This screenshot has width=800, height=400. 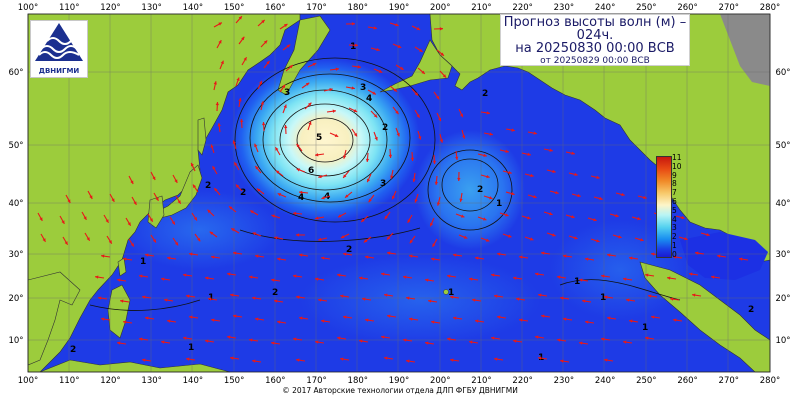 What do you see at coordinates (782, 255) in the screenshot?
I see `latitude-label: 30°` at bounding box center [782, 255].